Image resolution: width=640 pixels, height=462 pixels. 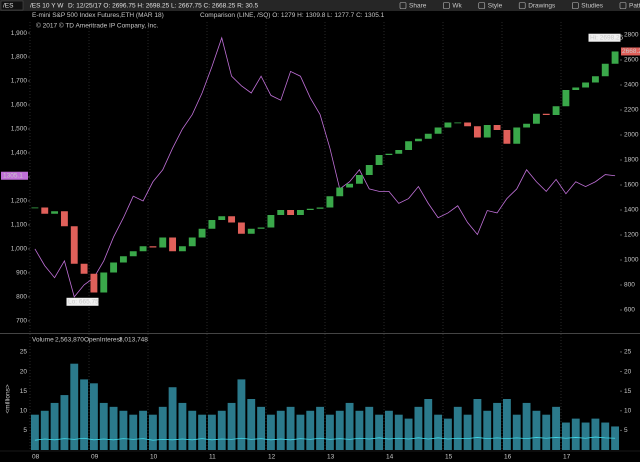 I want to click on toolbar-button: Share, so click(x=418, y=5).